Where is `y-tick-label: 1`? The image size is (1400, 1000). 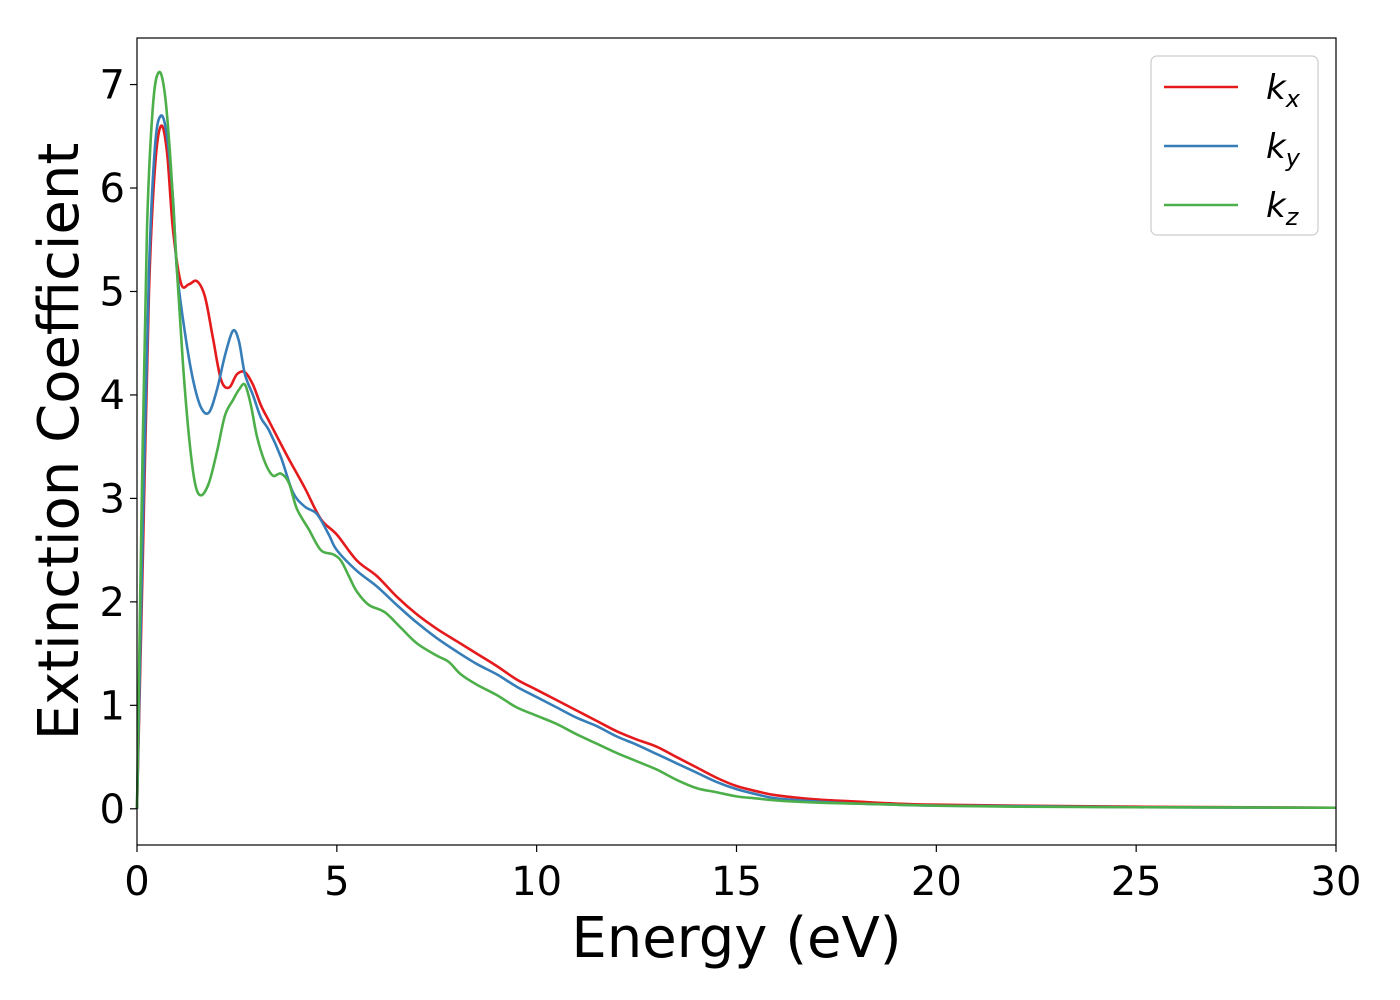 y-tick-label: 1 is located at coordinates (112, 706).